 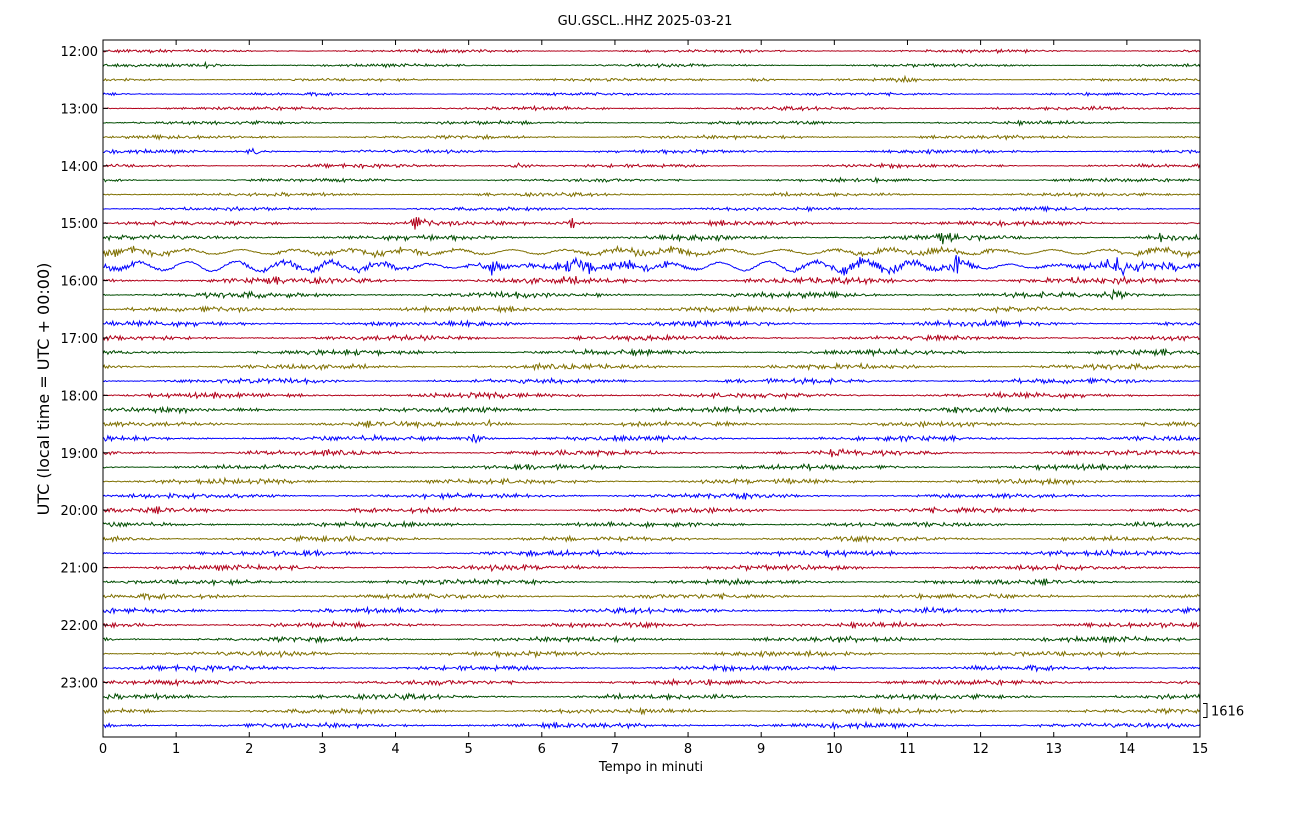 What do you see at coordinates (1053, 749) in the screenshot?
I see `x-tick-label: 13` at bounding box center [1053, 749].